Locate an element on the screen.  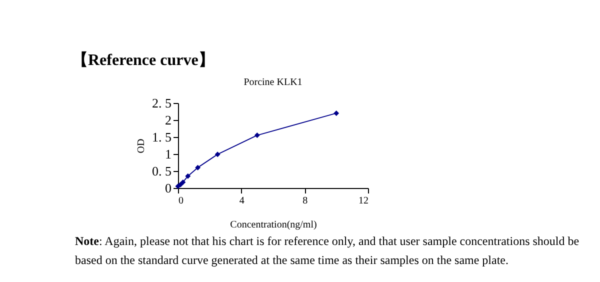
y-tick-label: 0. 5 is located at coordinates (162, 171).